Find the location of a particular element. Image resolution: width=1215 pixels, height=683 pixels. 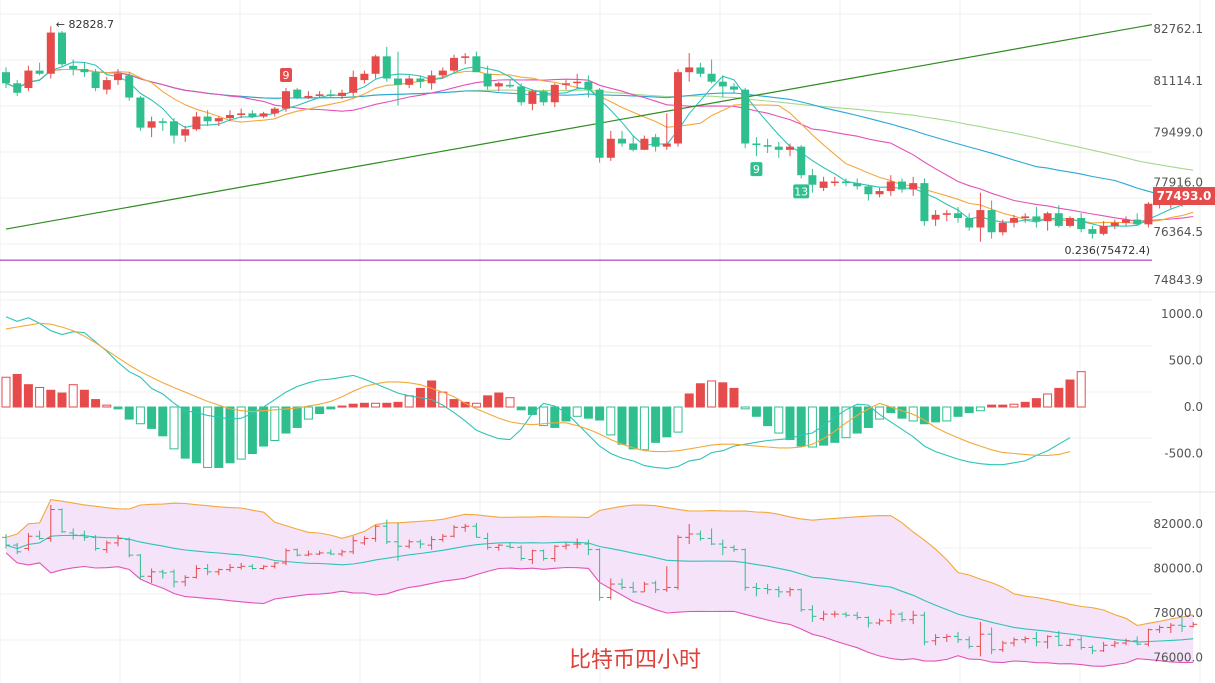

price-axis-tick-label: 81114.1 is located at coordinates (1178, 81).